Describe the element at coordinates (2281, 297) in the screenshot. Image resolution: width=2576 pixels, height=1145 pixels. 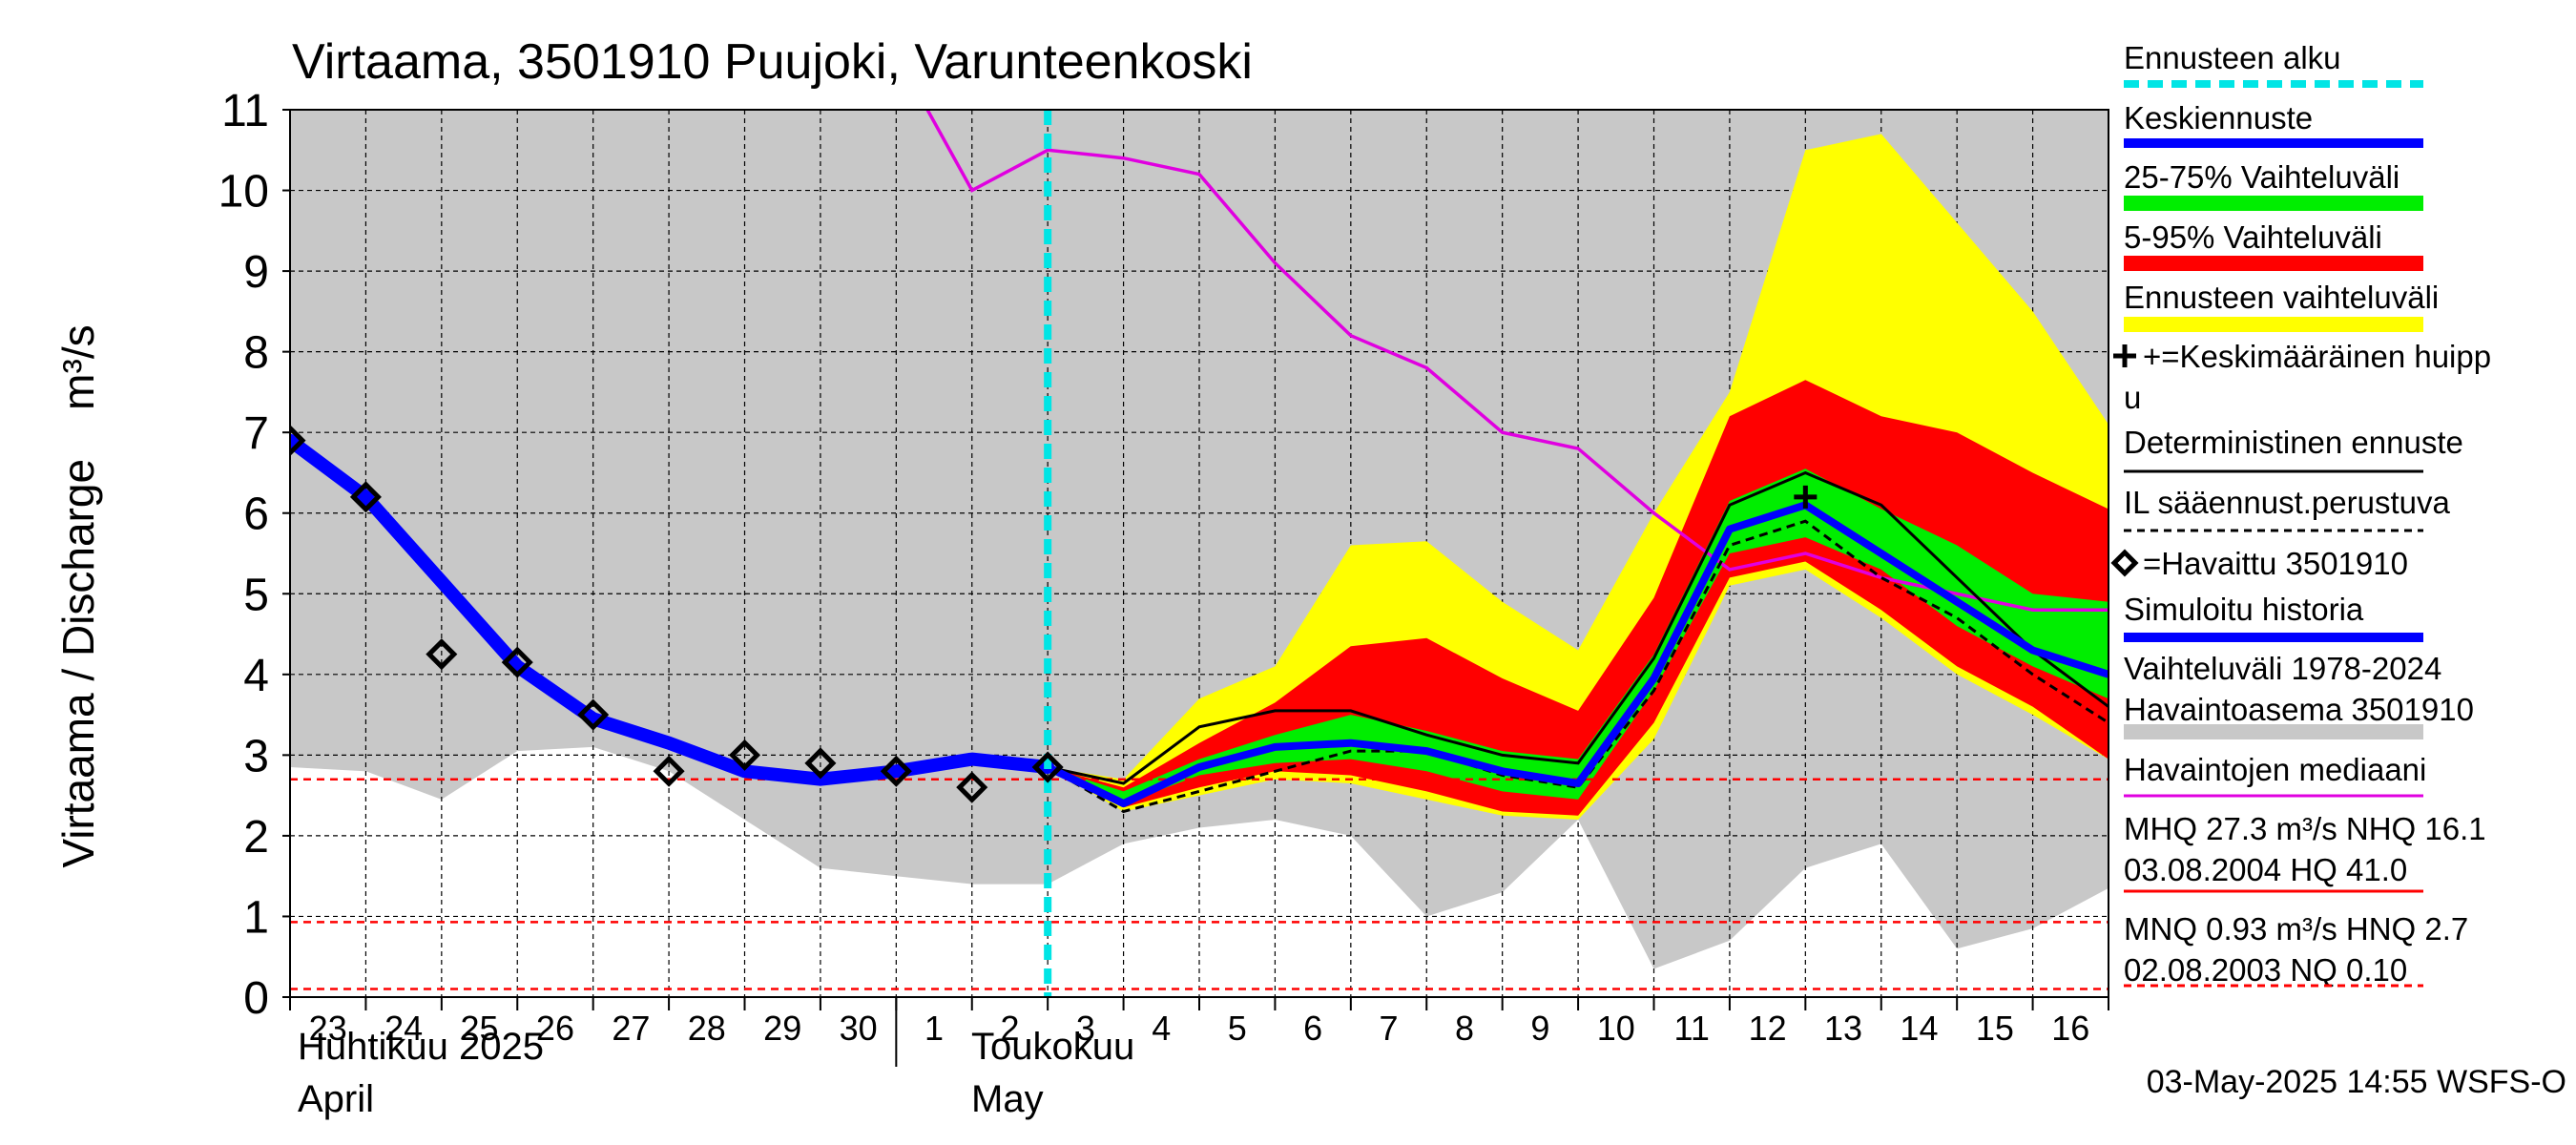
I see `legend-label-ennusteen_vaihteluvali: Ennusteen vaihteluväli` at that location.